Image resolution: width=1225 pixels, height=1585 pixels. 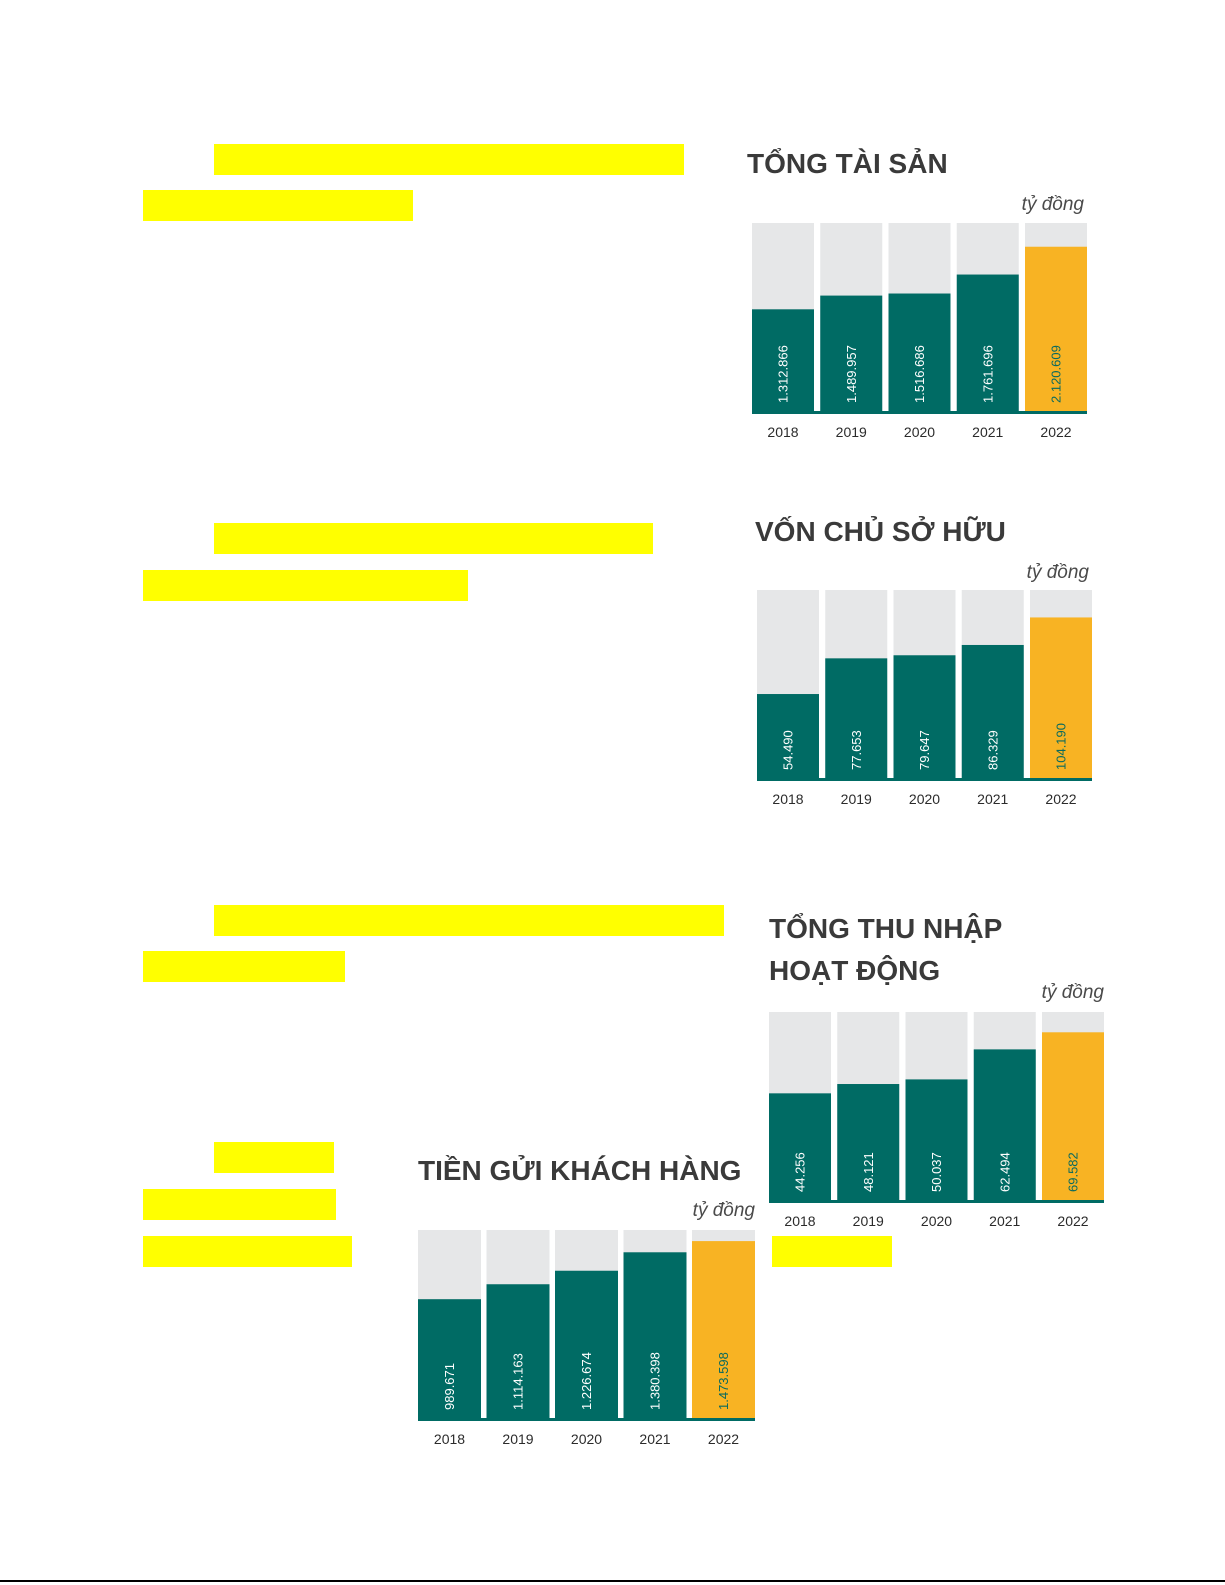 What do you see at coordinates (1056, 374) in the screenshot?
I see `data-label: 2.120.609` at bounding box center [1056, 374].